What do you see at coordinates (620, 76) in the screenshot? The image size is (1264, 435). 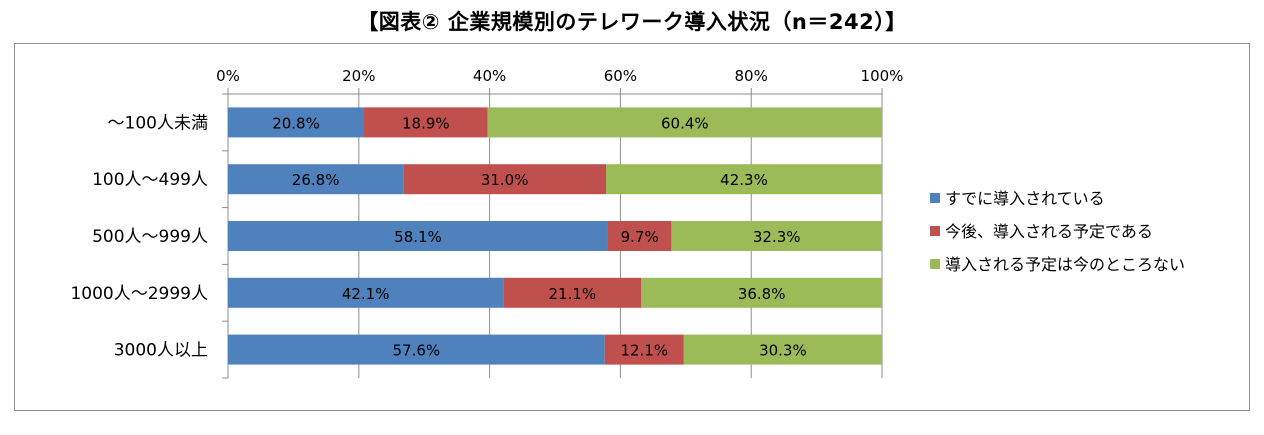 I see `x-tick-label: 60%` at bounding box center [620, 76].